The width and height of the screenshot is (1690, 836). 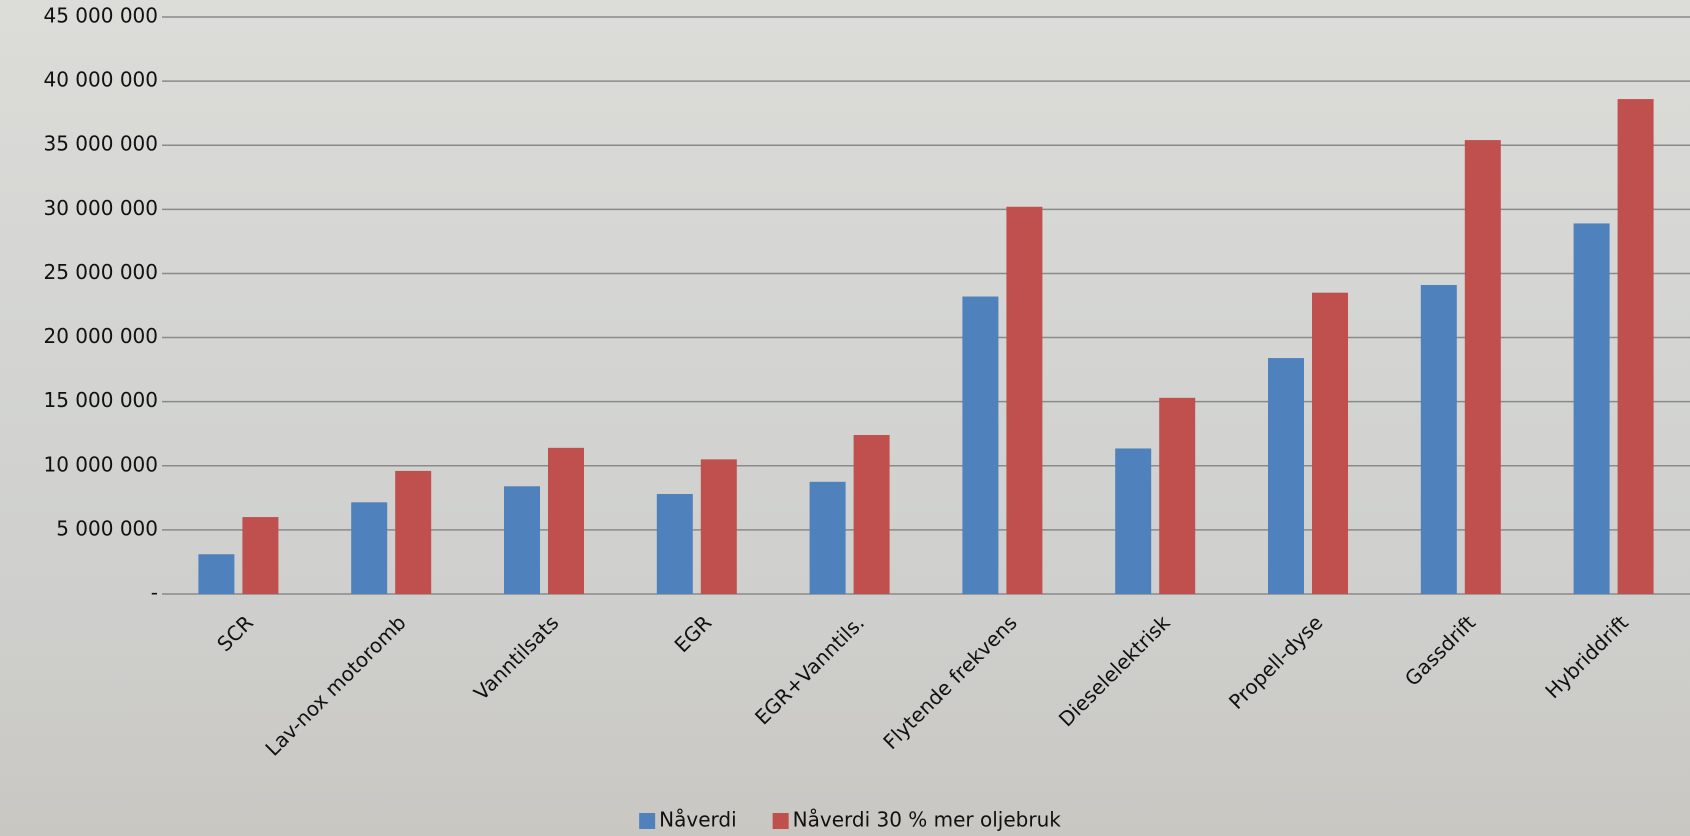 I want to click on x-tick-label: Gassdrift, so click(x=1440, y=650).